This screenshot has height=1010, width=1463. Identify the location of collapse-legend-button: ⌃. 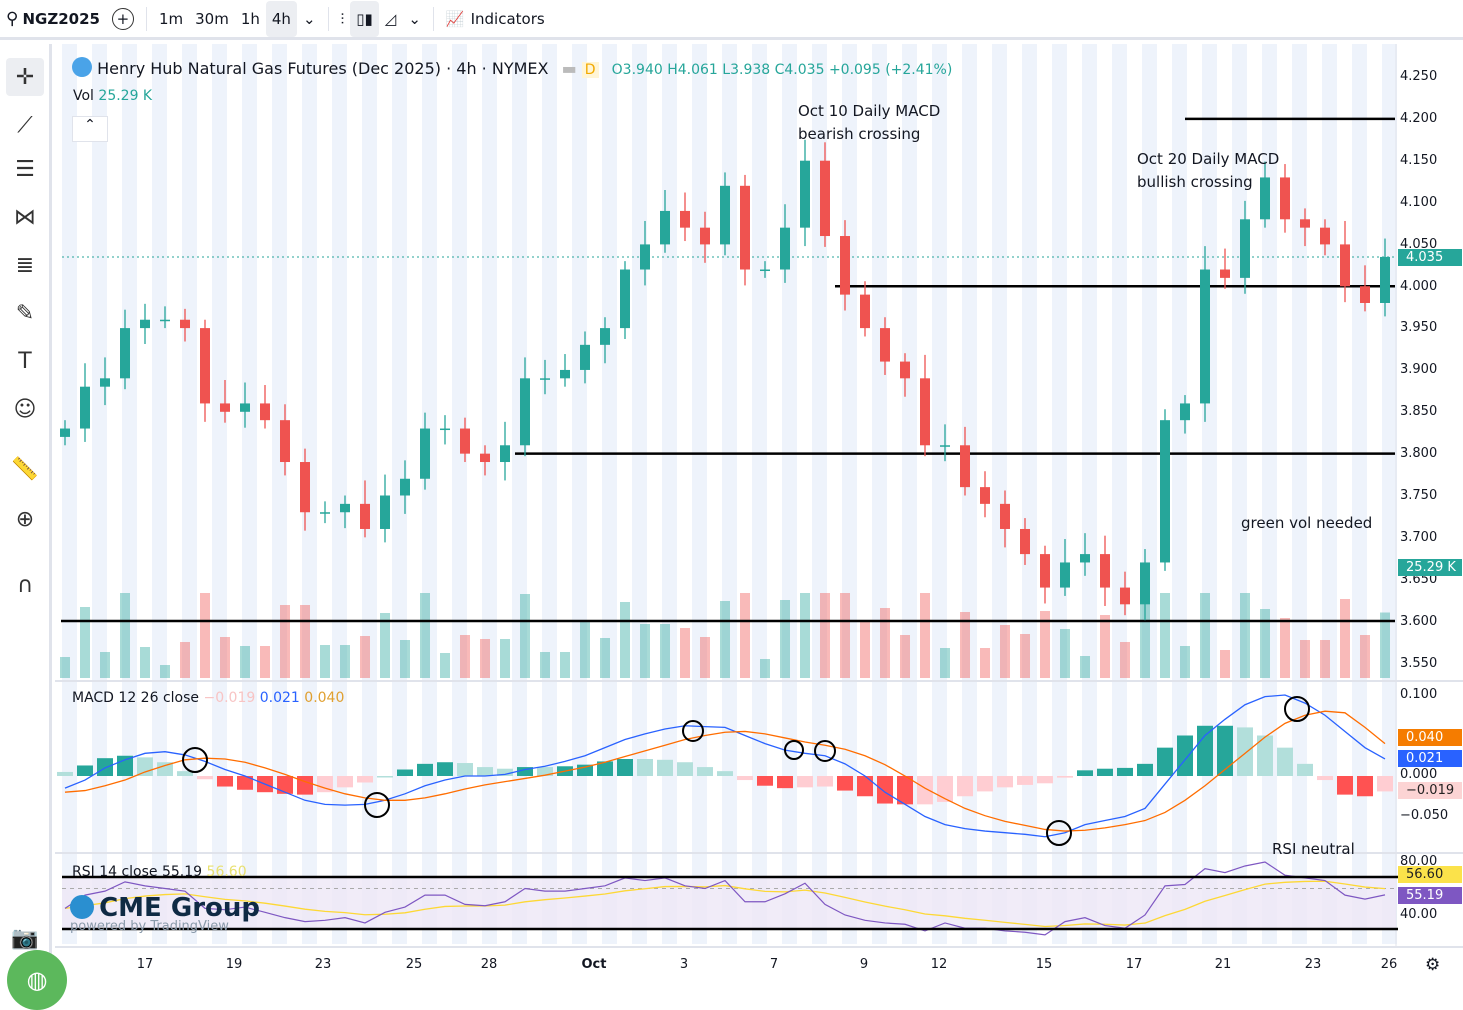
(90, 129).